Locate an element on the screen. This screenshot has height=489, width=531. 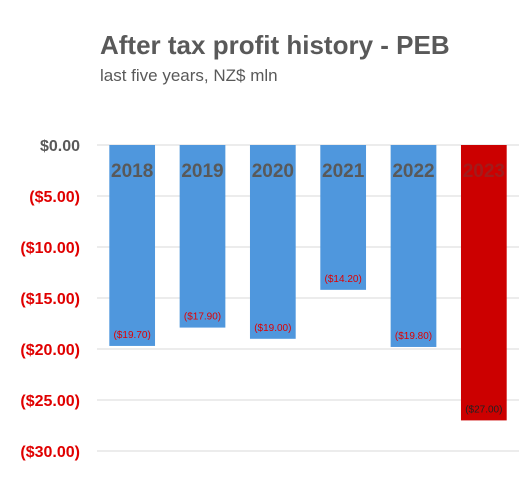
bar-2020 is located at coordinates (272, 242).